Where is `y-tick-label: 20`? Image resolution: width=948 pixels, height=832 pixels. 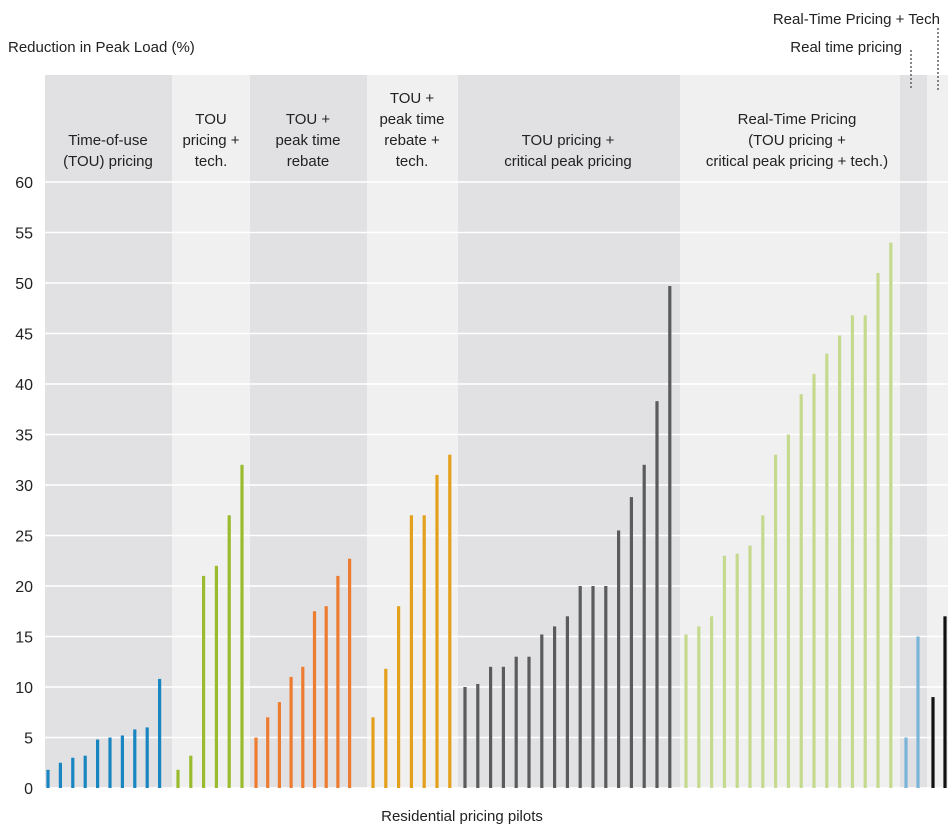
y-tick-label: 20 is located at coordinates (24, 587).